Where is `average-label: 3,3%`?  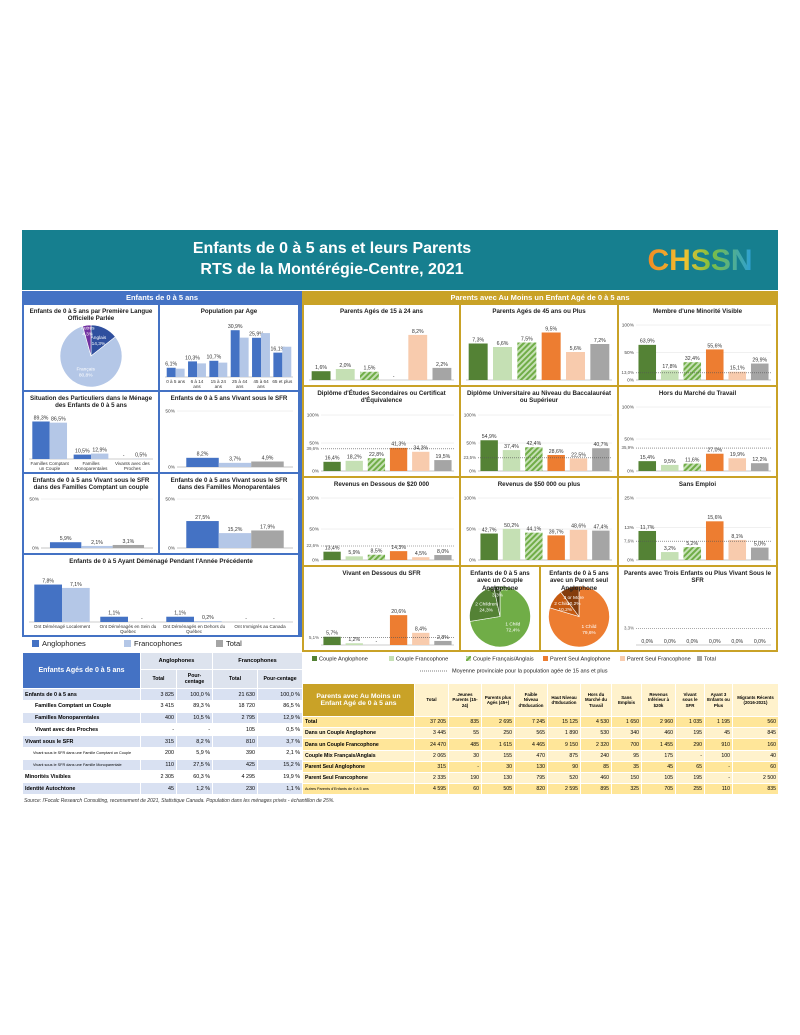 average-label: 3,3% is located at coordinates (629, 628).